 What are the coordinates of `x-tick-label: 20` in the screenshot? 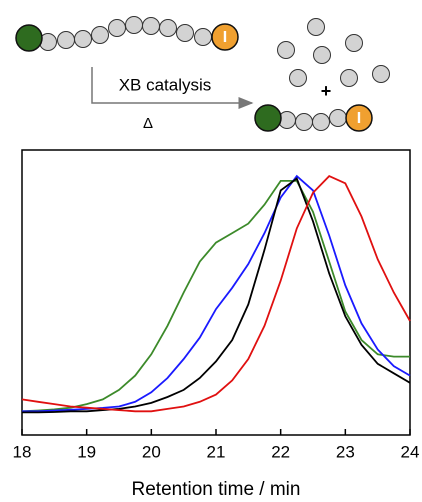 It's located at (151, 451).